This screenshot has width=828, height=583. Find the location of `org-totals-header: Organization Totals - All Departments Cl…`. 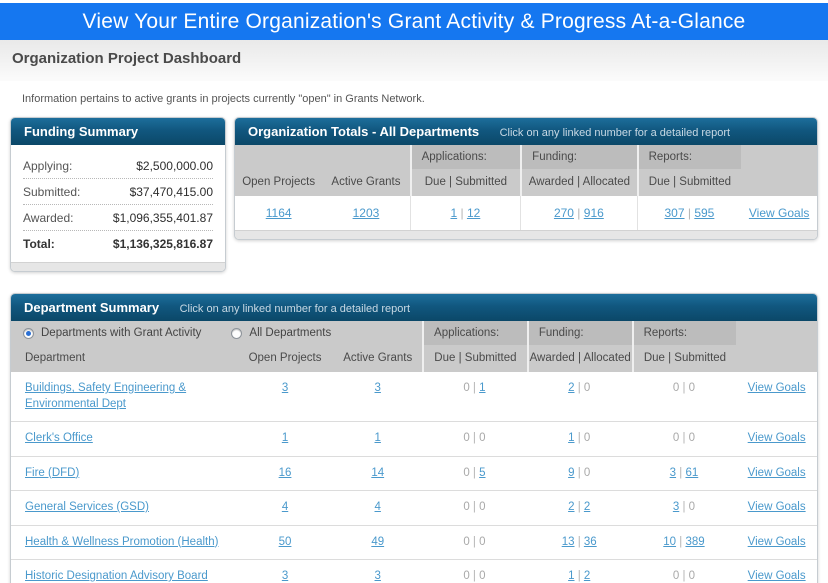

org-totals-header: Organization Totals - All Departments Cl… is located at coordinates (526, 131).